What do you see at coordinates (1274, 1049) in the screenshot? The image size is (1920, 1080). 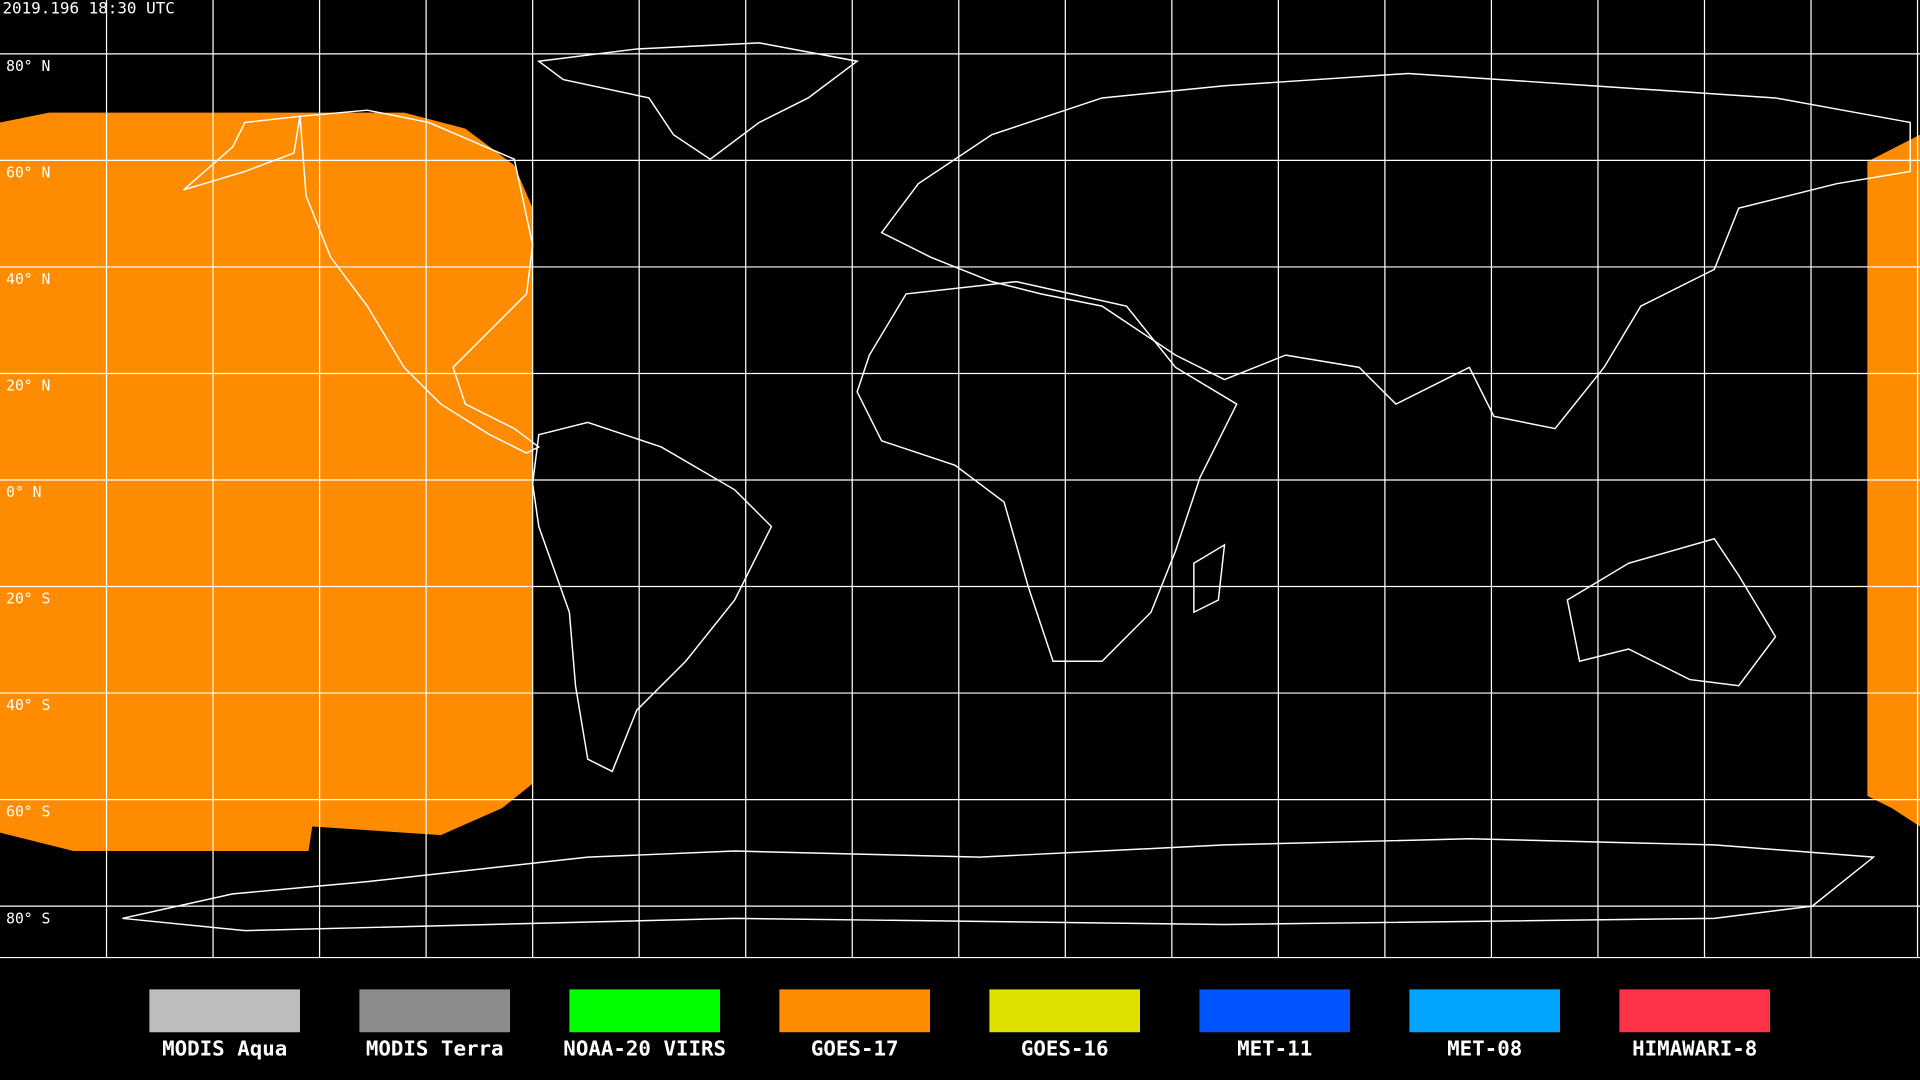 I see `legend-label: MET-11` at bounding box center [1274, 1049].